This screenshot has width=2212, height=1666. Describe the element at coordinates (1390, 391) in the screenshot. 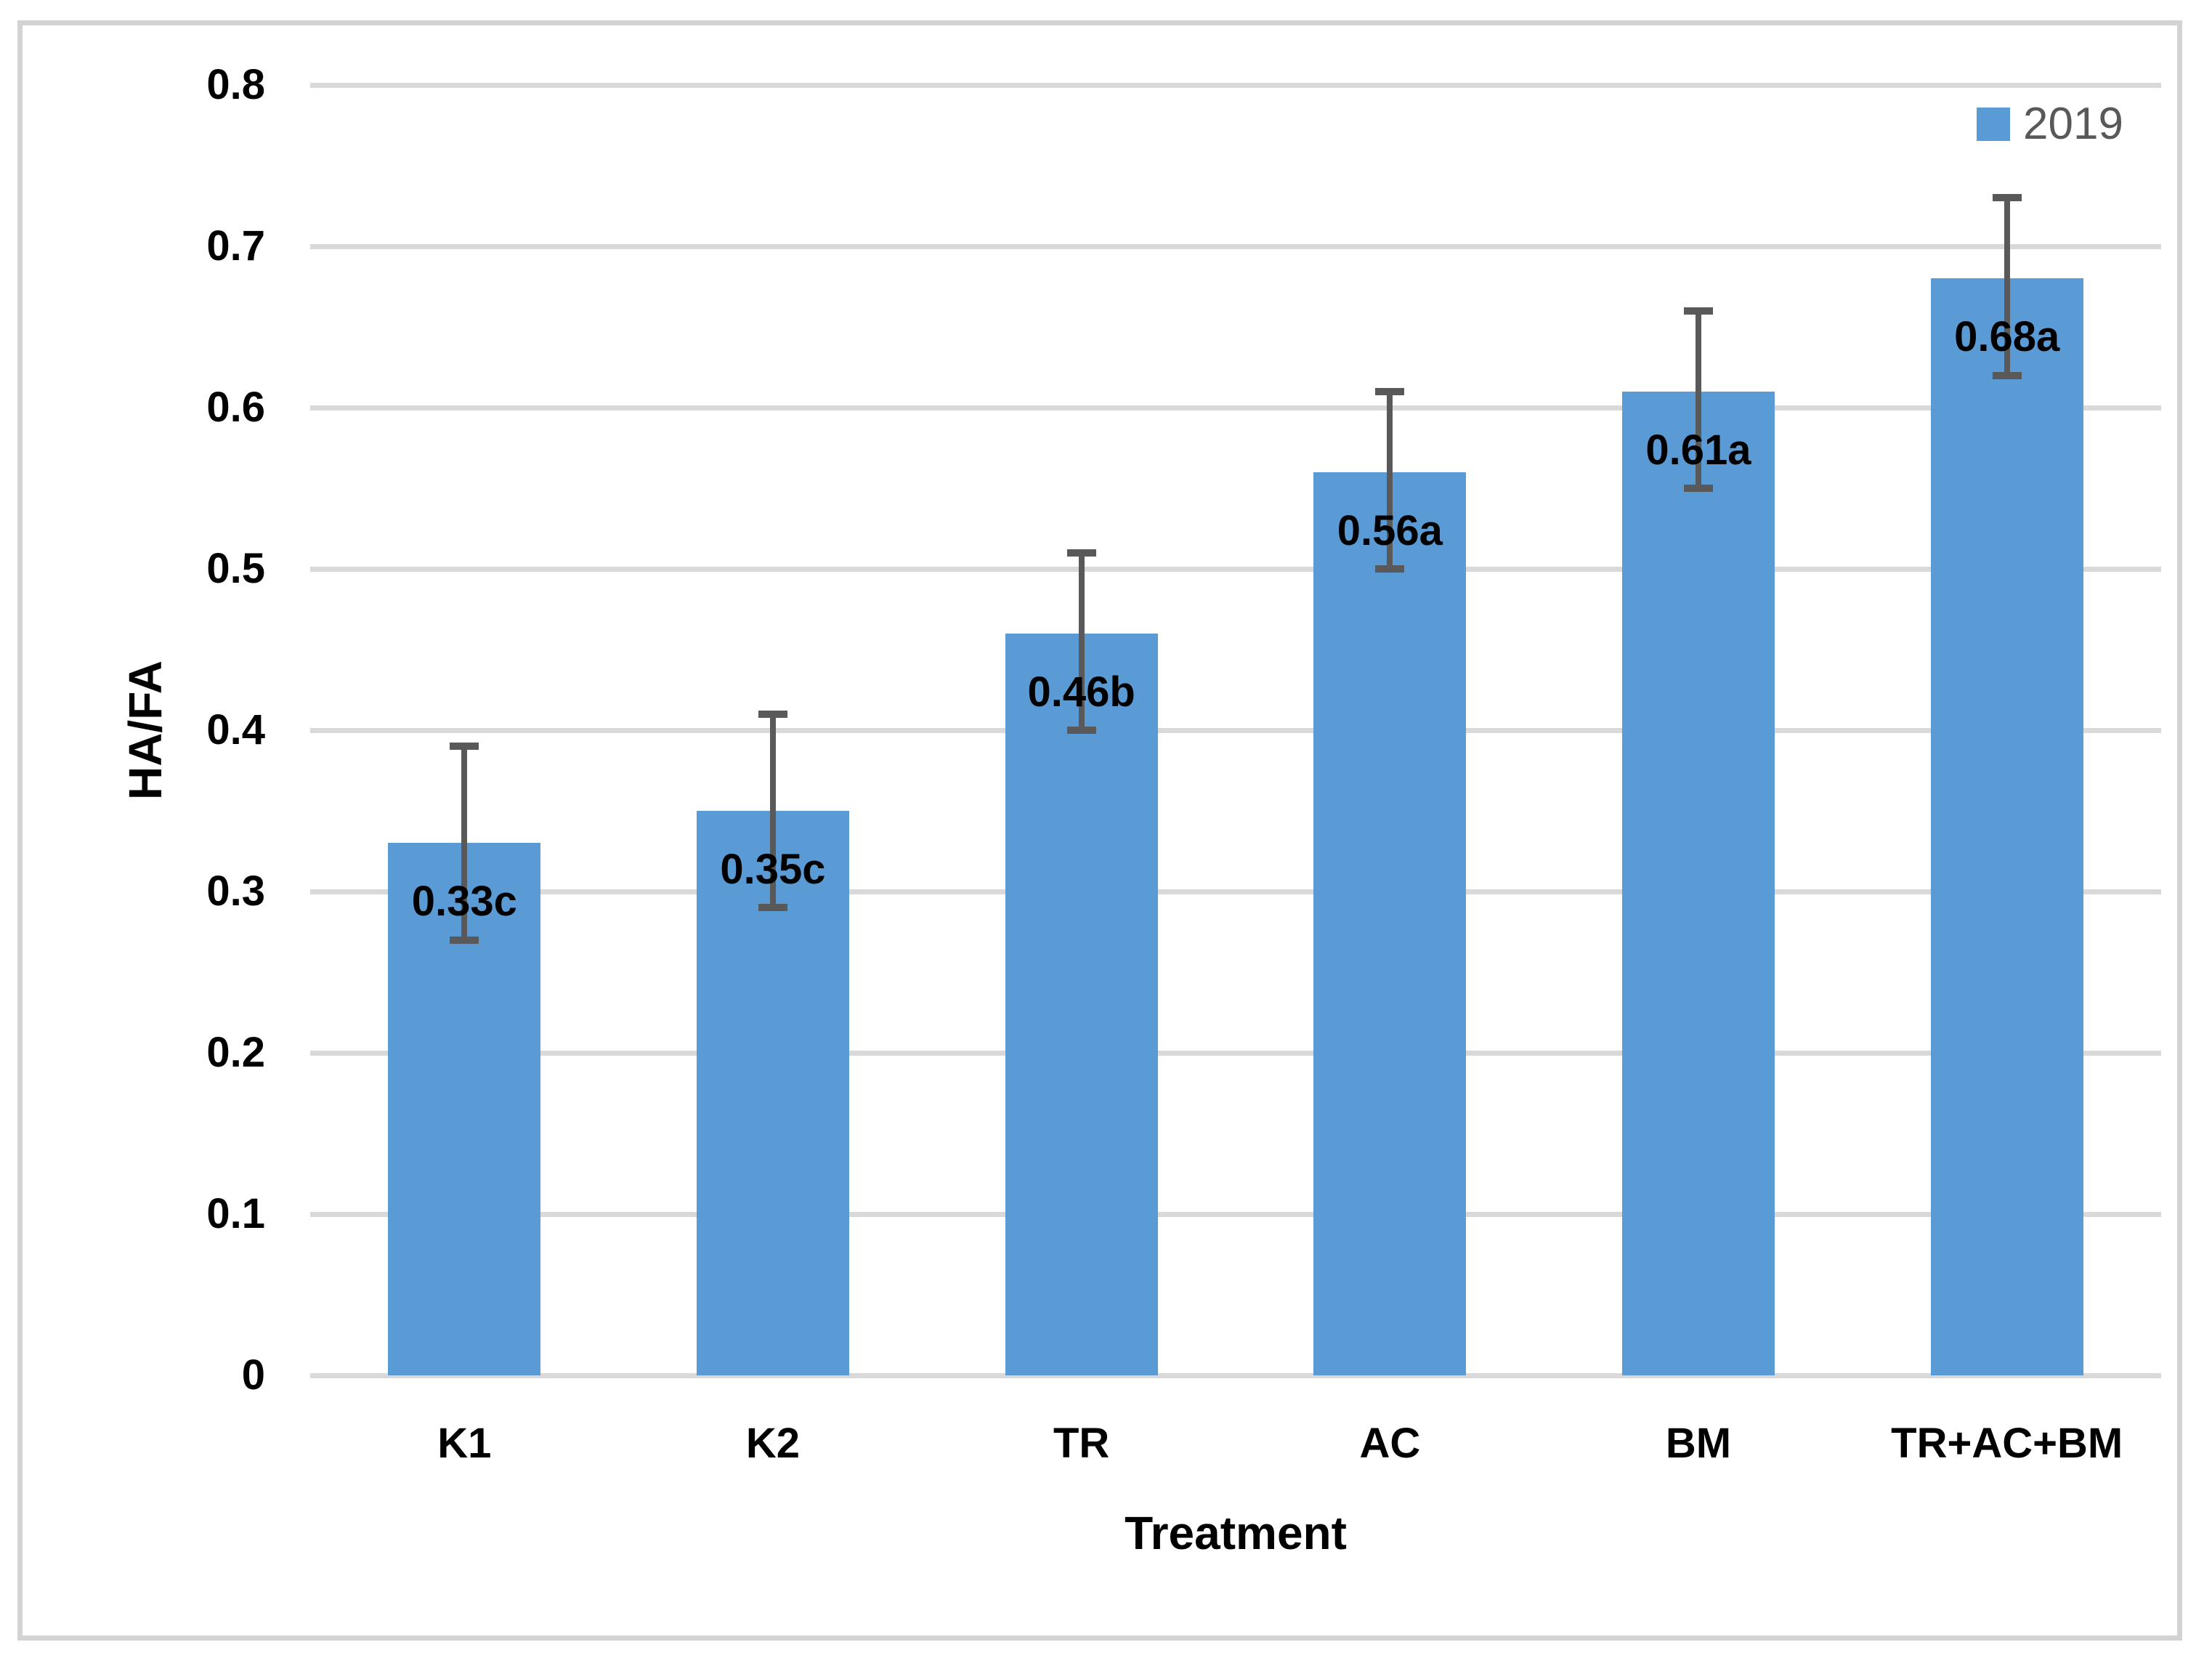

I see `error-bar-top-cap-AC` at that location.